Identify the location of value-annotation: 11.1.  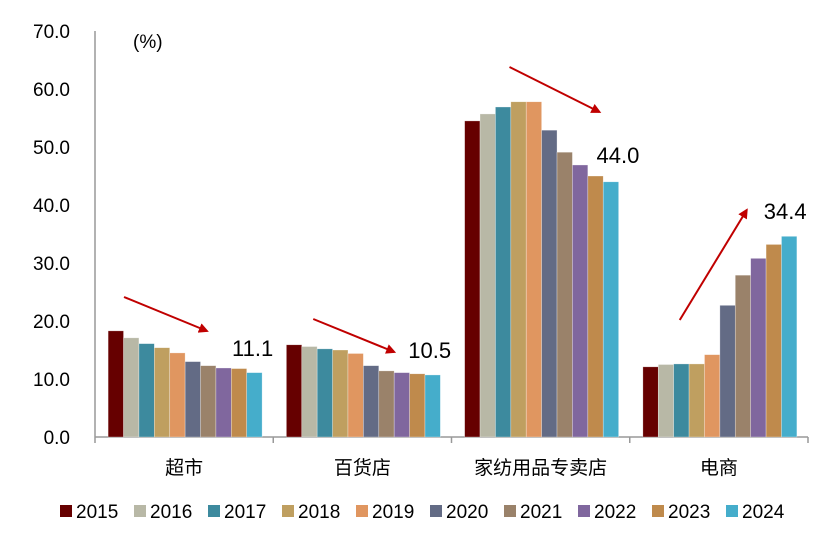
(252, 348).